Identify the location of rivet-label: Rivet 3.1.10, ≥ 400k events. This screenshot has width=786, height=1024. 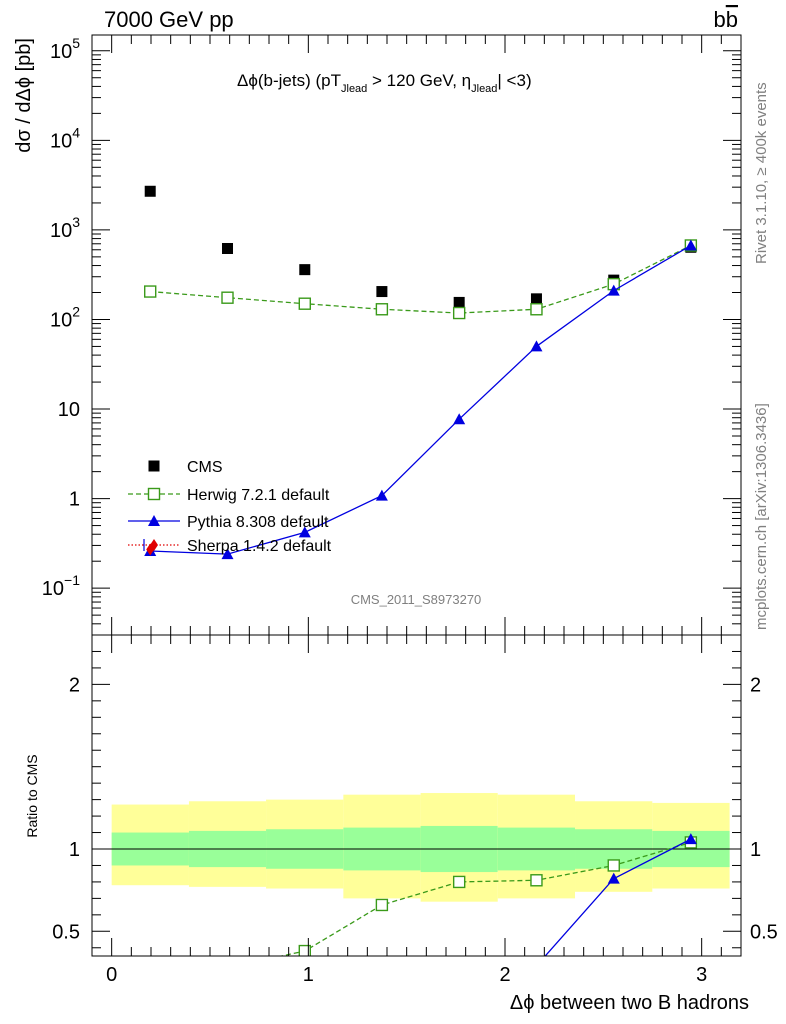
(761, 173).